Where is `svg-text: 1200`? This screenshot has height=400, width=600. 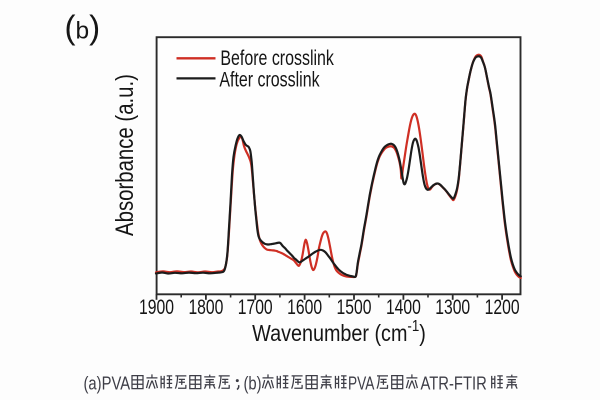 svg-text: 1200 is located at coordinates (502, 307).